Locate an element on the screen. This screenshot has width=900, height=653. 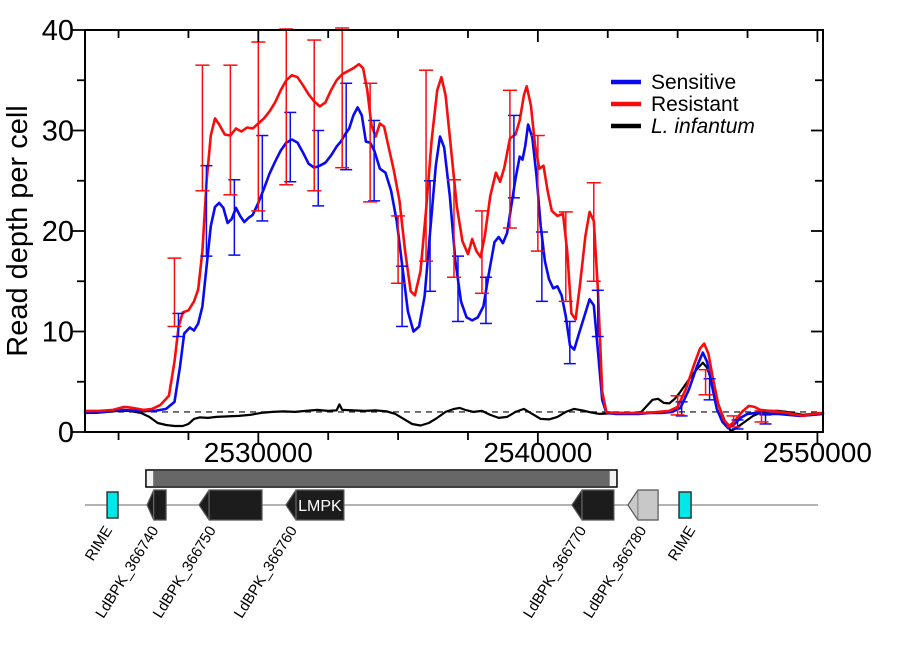
y-tick-label: 0 is located at coordinates (66, 433).